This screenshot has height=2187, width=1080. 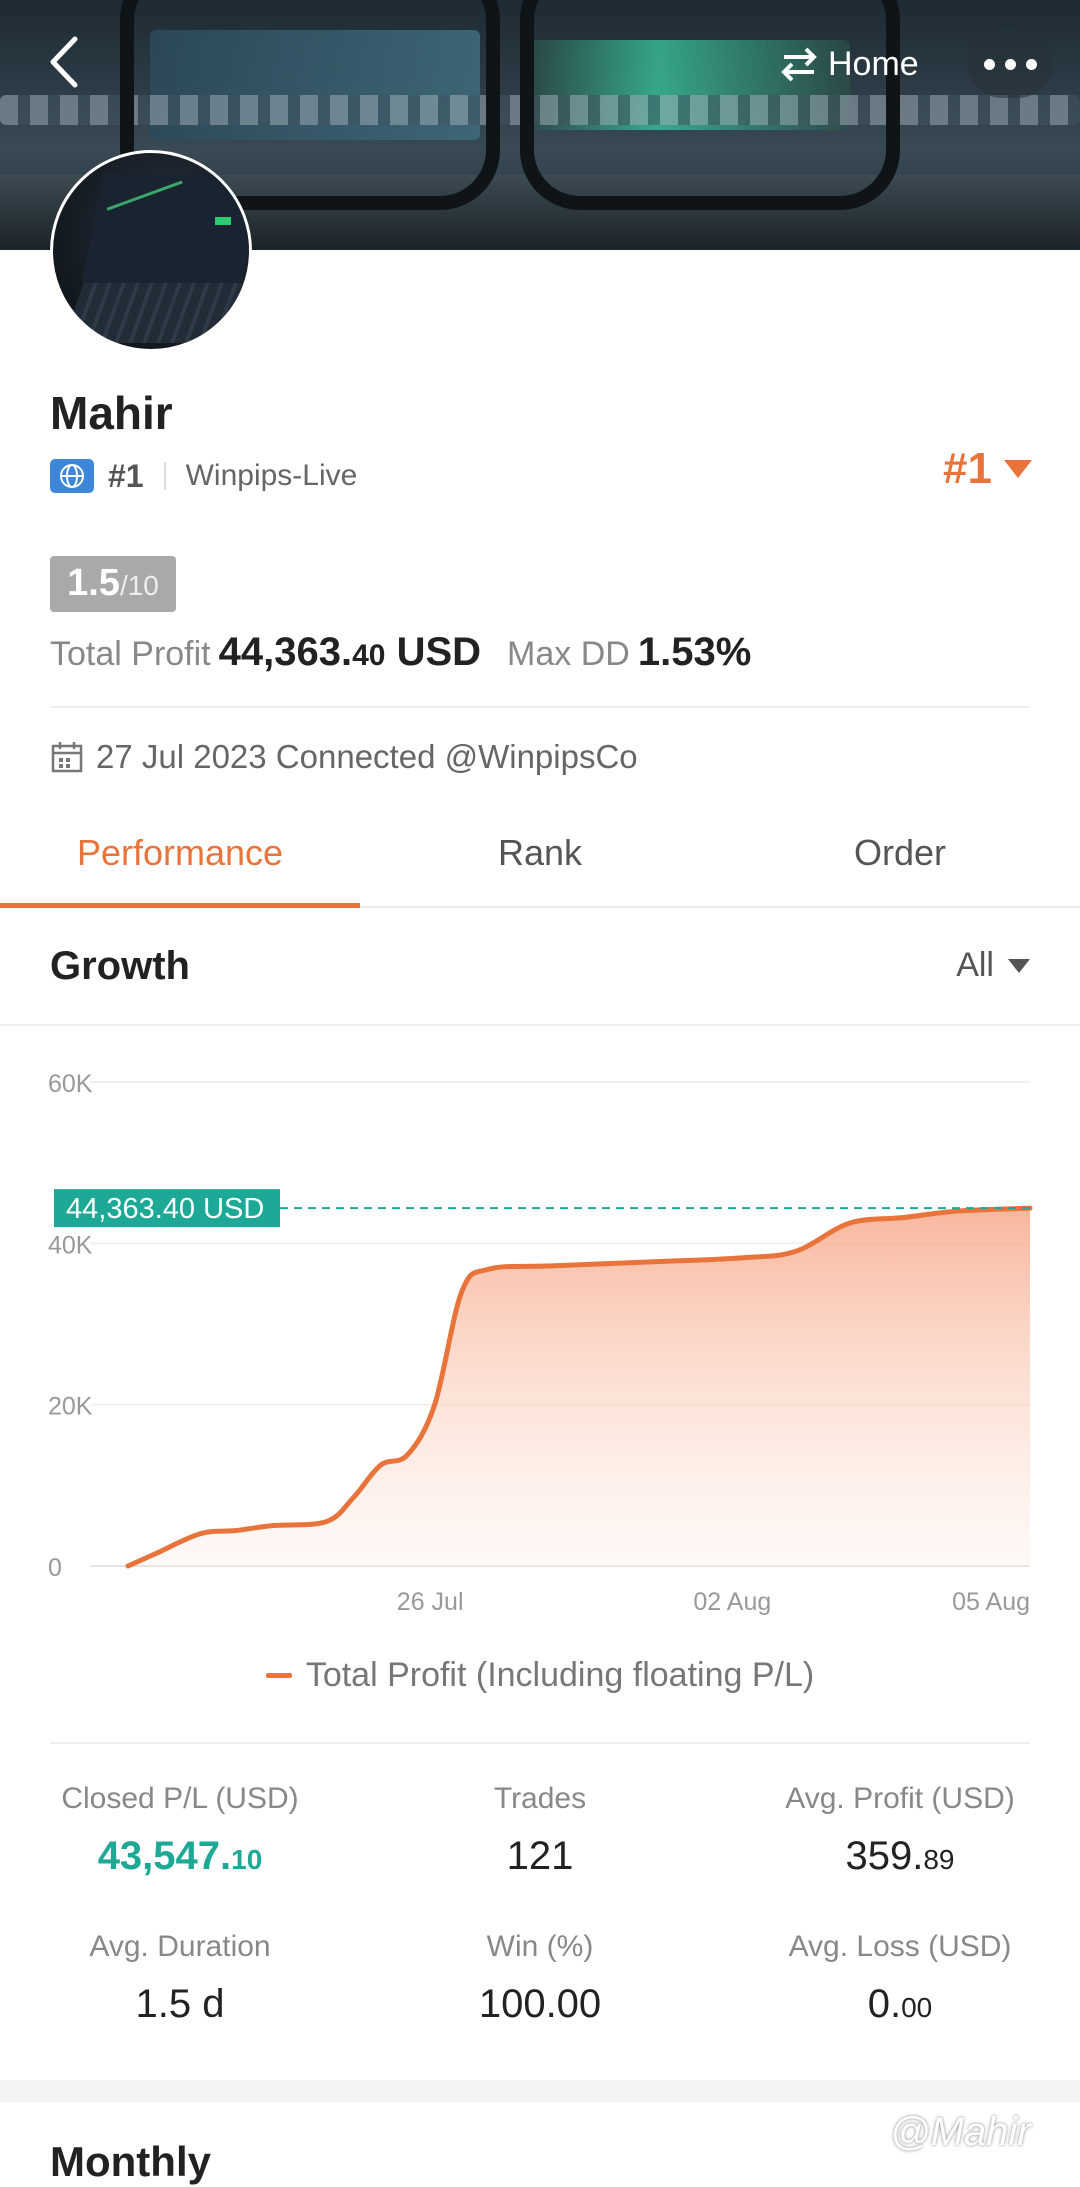 I want to click on stat-label: Avg. Profit (USD), so click(x=900, y=1798).